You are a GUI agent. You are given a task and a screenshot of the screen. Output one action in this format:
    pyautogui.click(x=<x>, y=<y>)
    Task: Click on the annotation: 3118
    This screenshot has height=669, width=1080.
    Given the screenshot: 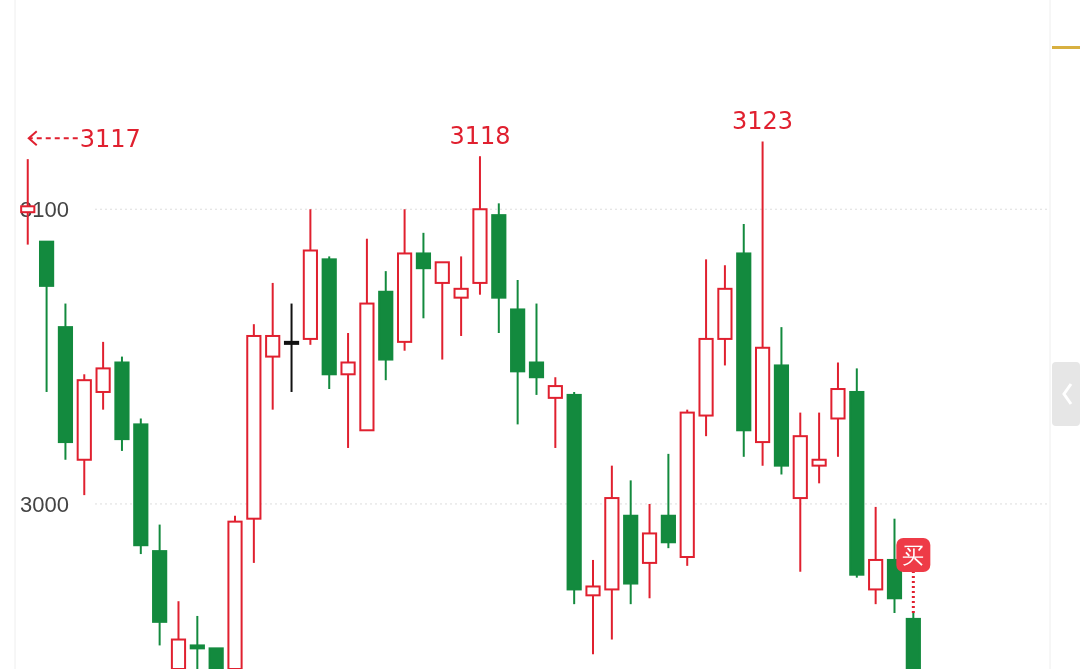 What is the action you would take?
    pyautogui.click(x=480, y=136)
    